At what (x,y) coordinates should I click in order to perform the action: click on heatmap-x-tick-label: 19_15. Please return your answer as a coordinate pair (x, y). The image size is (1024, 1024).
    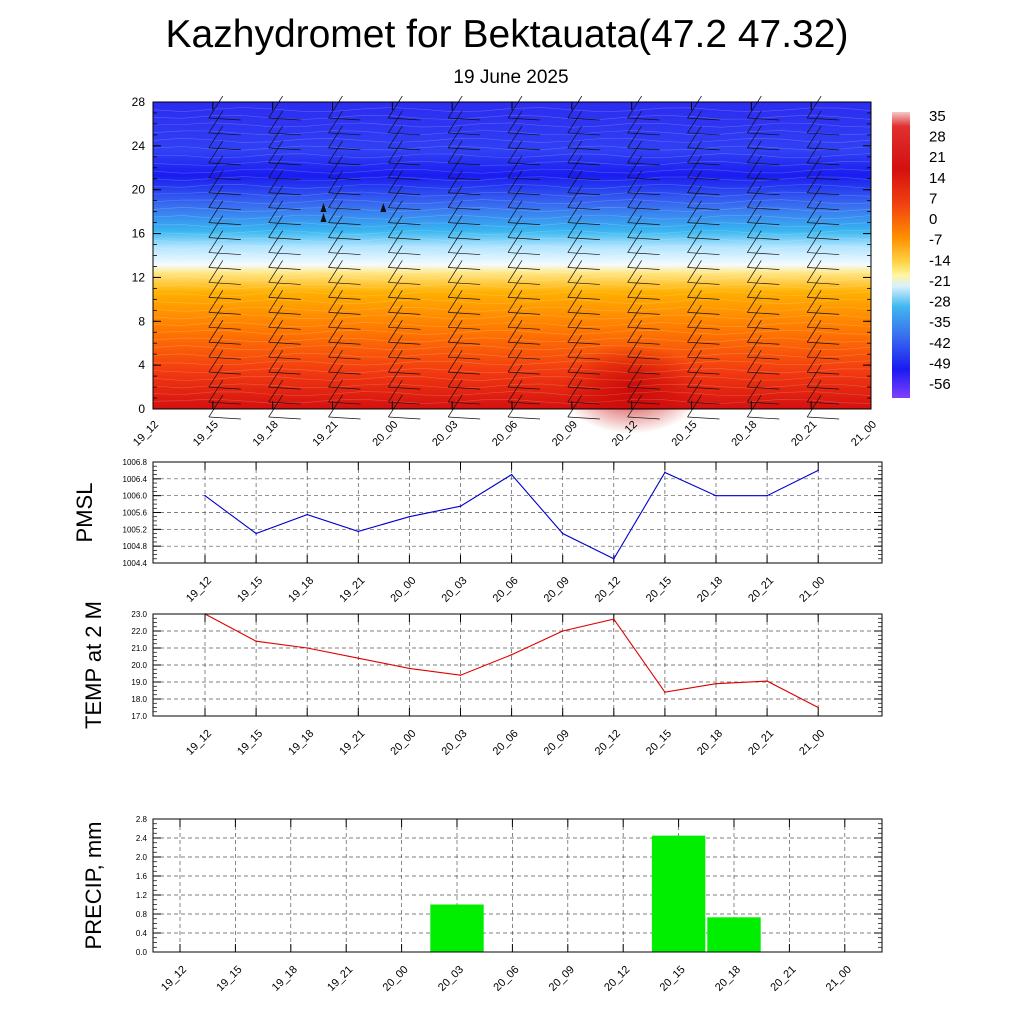
    Looking at the image, I should click on (206, 434).